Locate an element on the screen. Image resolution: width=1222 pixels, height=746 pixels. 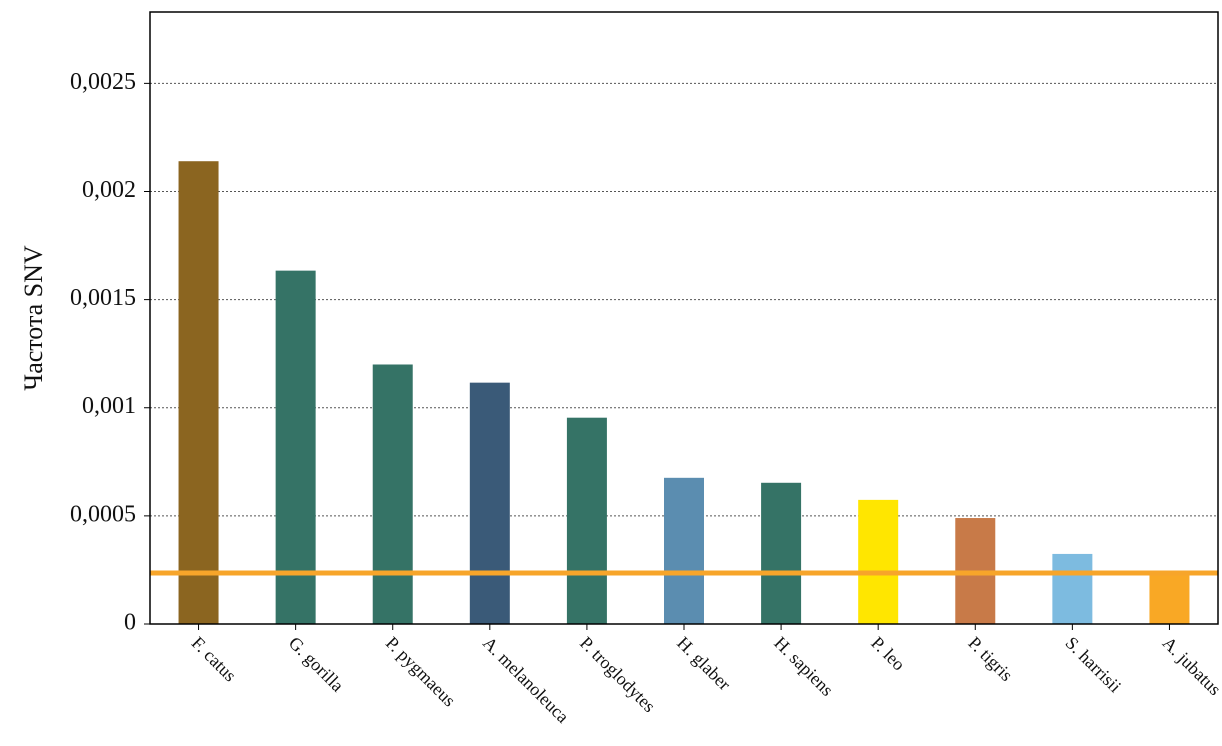
x-tick-label: A. melanoleuca is located at coordinates (526, 680).